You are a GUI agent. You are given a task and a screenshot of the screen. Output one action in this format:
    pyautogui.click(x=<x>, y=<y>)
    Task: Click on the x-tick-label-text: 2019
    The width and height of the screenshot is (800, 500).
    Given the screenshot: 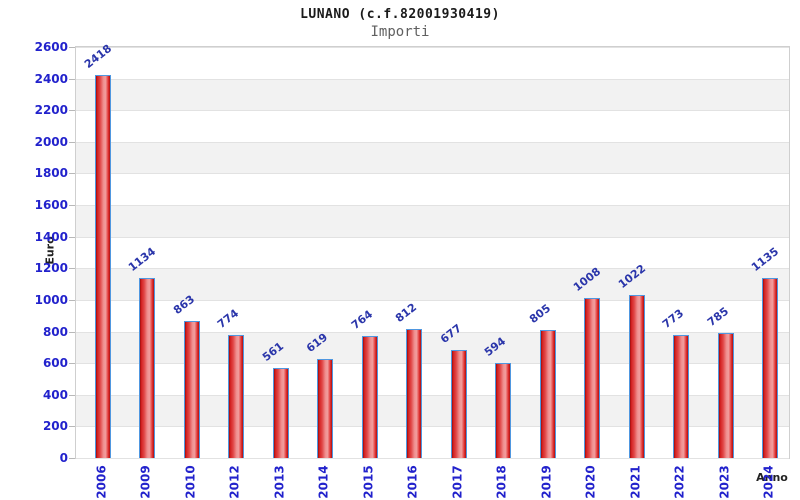 What is the action you would take?
    pyautogui.click(x=546, y=482)
    